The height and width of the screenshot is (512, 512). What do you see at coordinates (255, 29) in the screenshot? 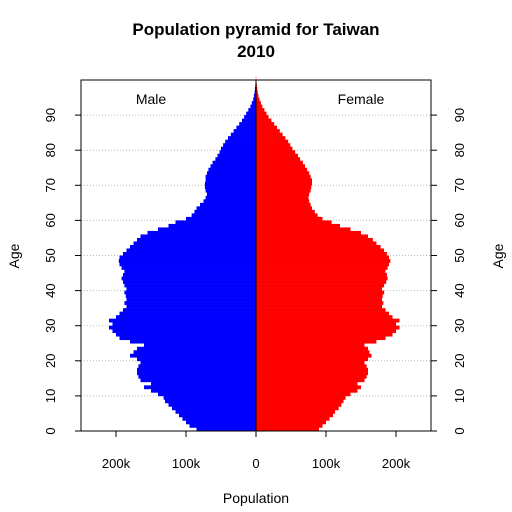
I see `chart-title: Population pyramid for Taiwan` at bounding box center [255, 29].